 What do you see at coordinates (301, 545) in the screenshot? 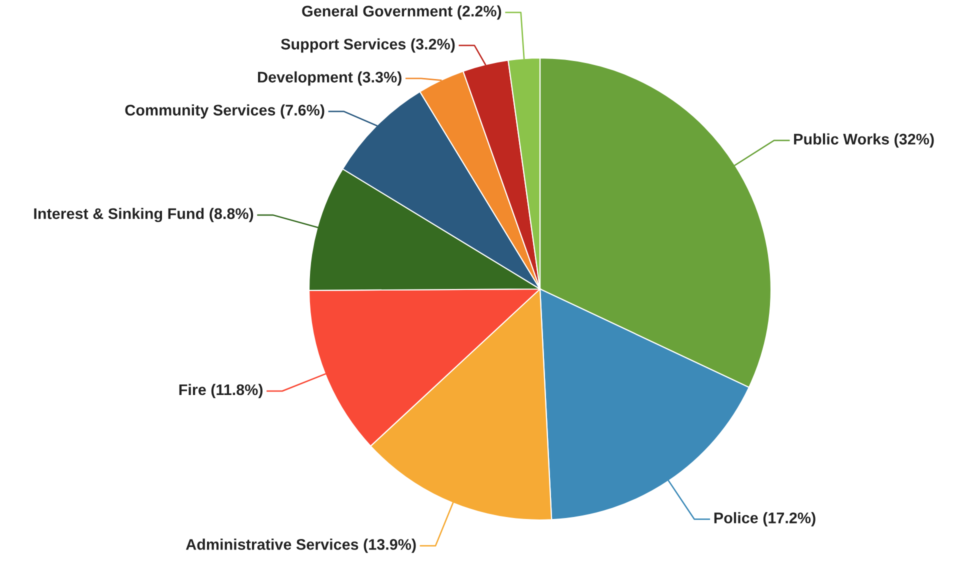
I see `slice-label: Administrative Services (13.9%)` at bounding box center [301, 545].